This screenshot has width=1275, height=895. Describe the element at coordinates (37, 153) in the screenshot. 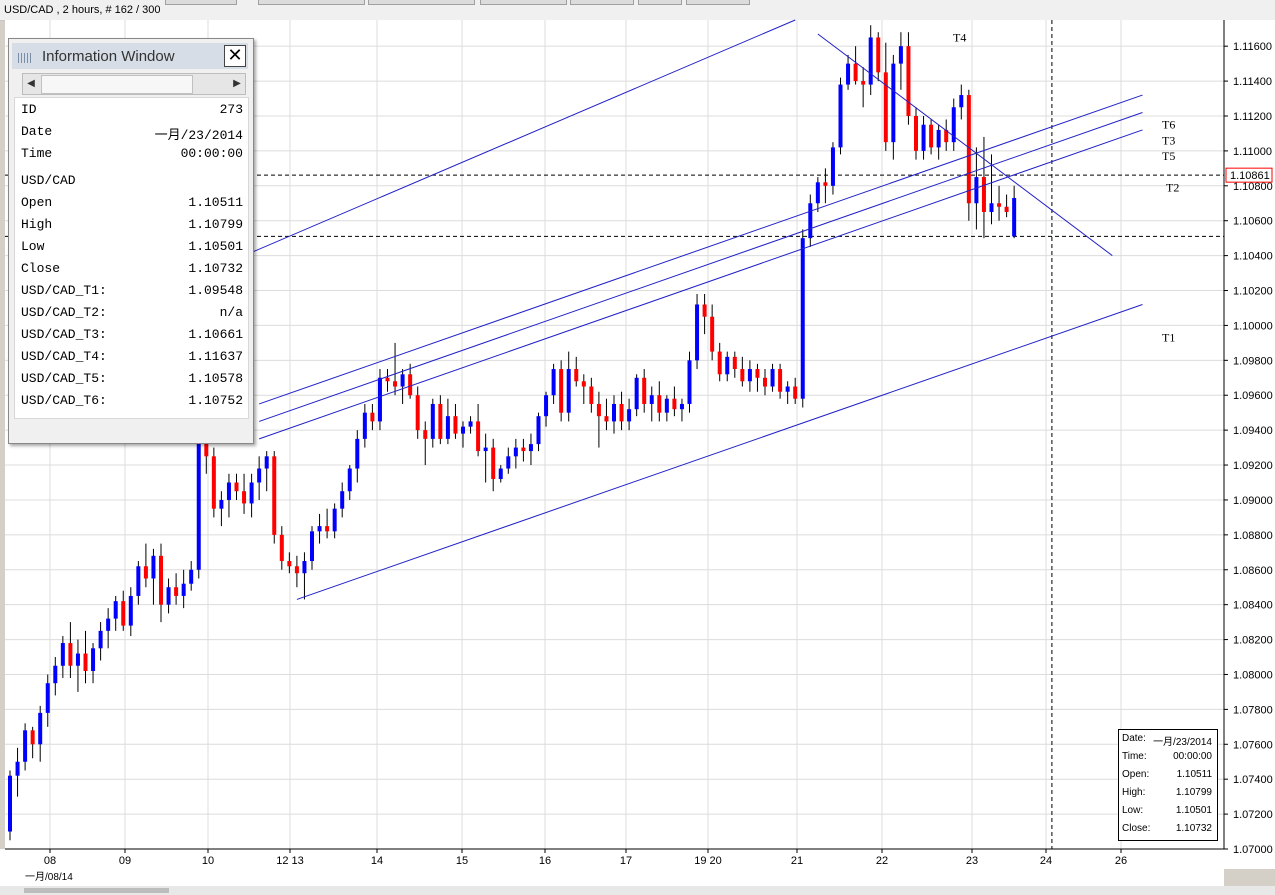

I see `info-row-label: Time` at that location.